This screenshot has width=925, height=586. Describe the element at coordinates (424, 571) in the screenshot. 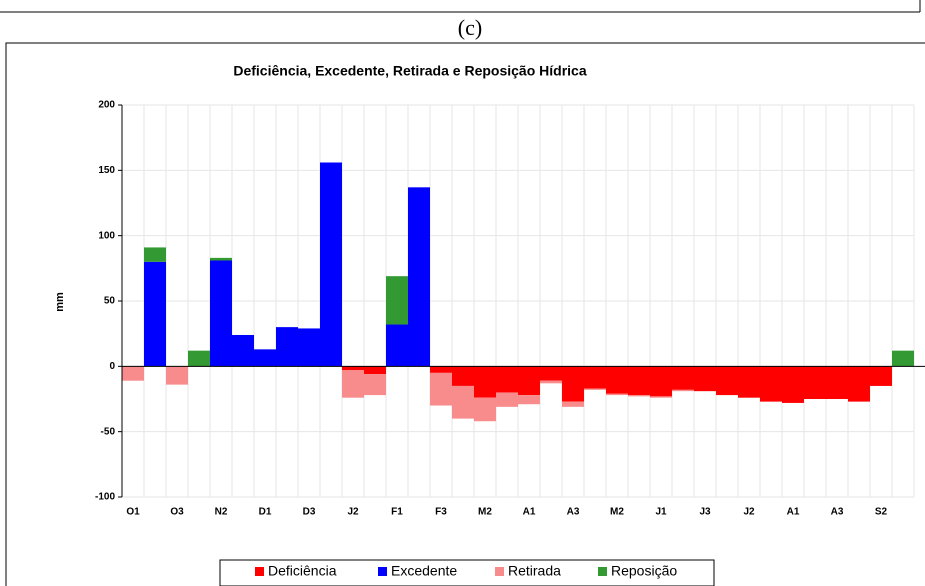

I see `legend-label: Excedente` at that location.